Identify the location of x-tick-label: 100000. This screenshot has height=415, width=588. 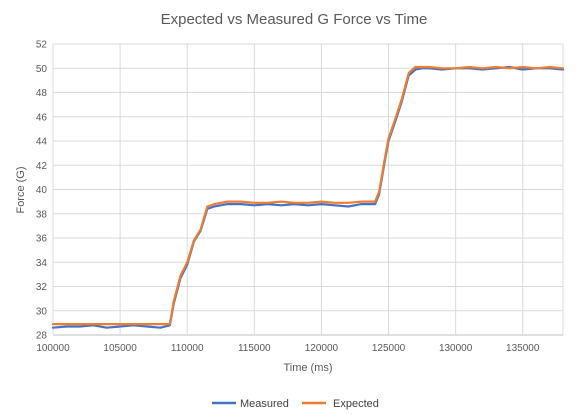
(53, 348).